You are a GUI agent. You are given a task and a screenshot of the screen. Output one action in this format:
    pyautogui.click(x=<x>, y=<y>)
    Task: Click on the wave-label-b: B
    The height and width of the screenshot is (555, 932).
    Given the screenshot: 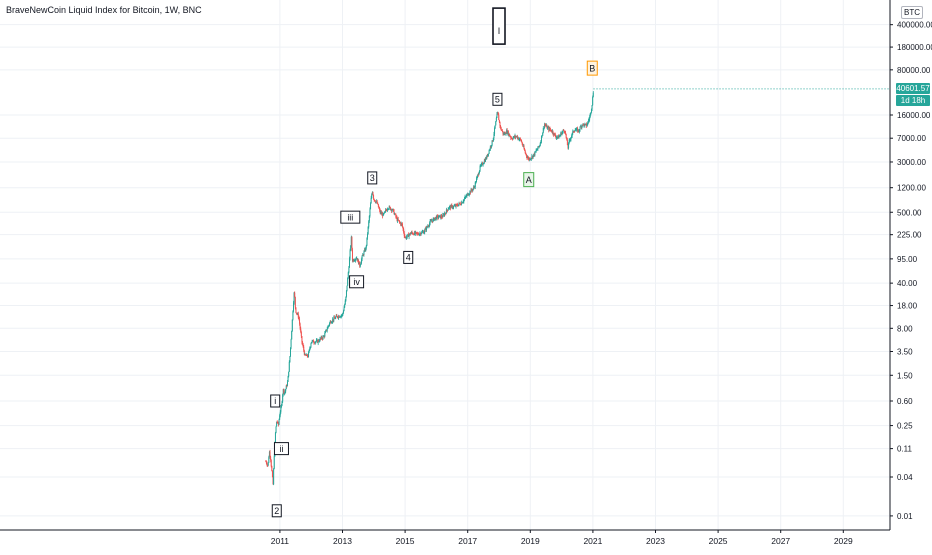 What is the action you would take?
    pyautogui.click(x=592, y=68)
    